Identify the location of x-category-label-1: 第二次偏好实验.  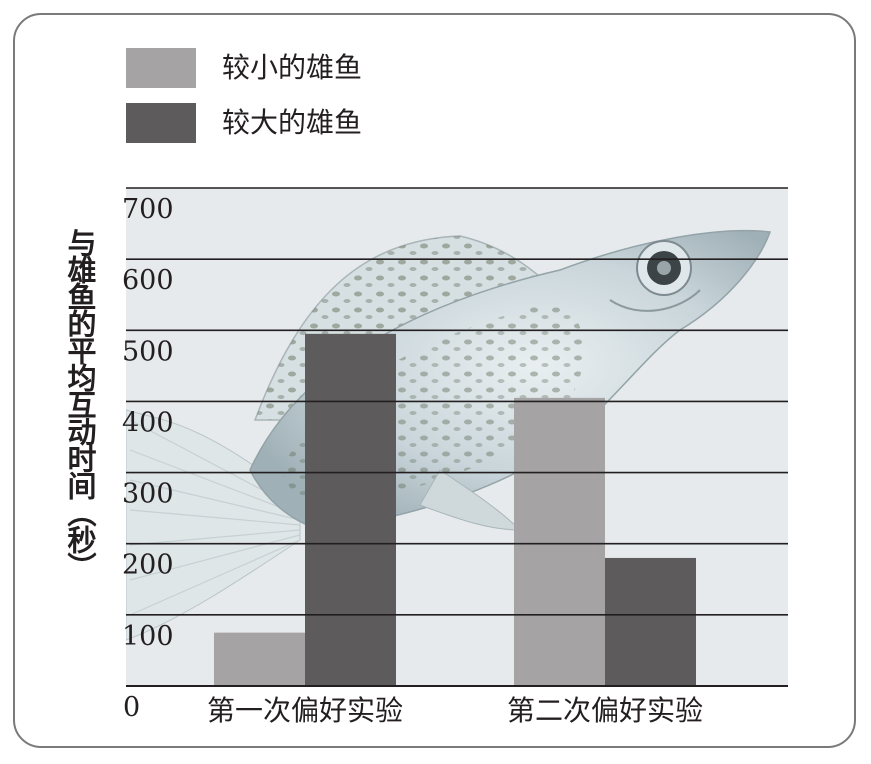
(605, 710).